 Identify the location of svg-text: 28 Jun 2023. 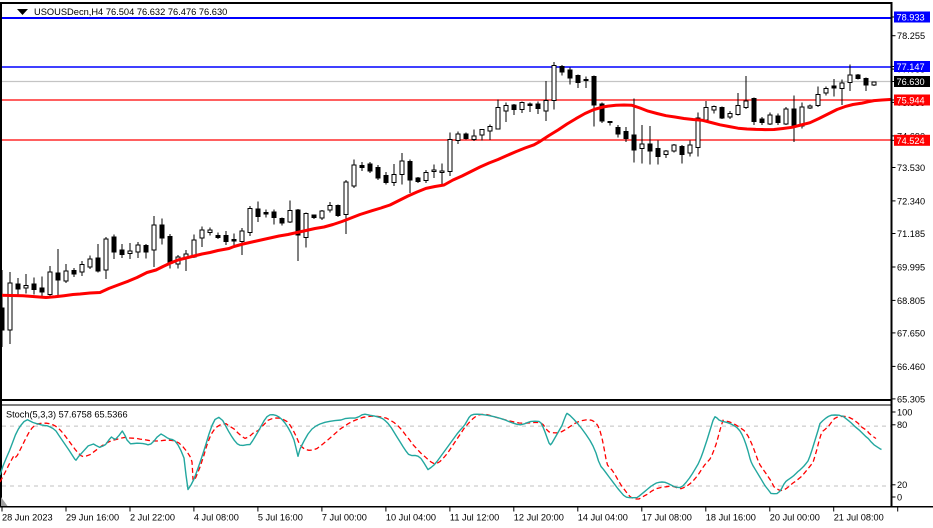
(27, 518).